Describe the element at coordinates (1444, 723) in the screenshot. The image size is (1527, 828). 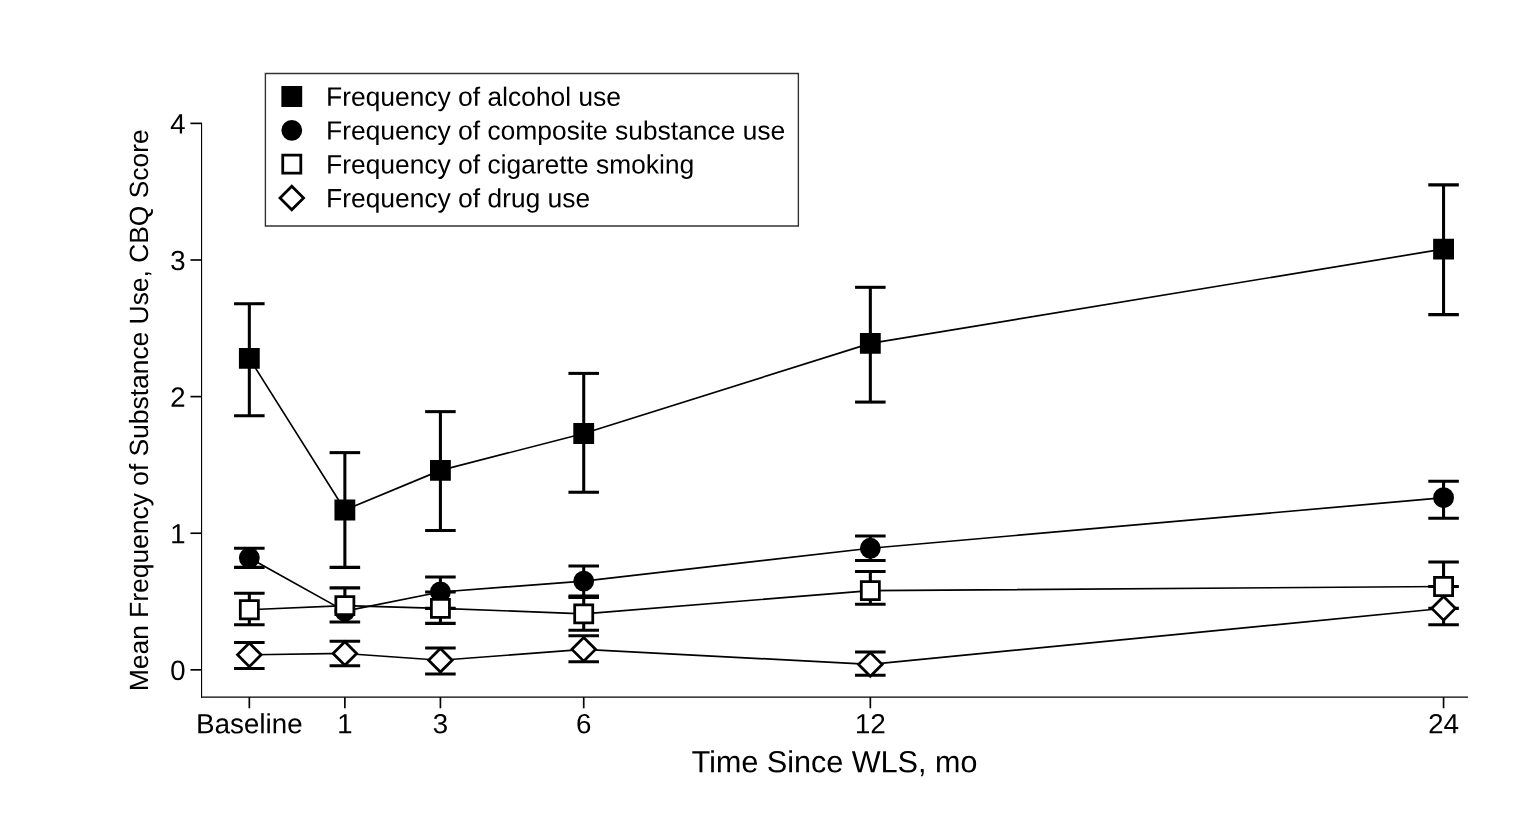
I see `x-tick-label: 24` at that location.